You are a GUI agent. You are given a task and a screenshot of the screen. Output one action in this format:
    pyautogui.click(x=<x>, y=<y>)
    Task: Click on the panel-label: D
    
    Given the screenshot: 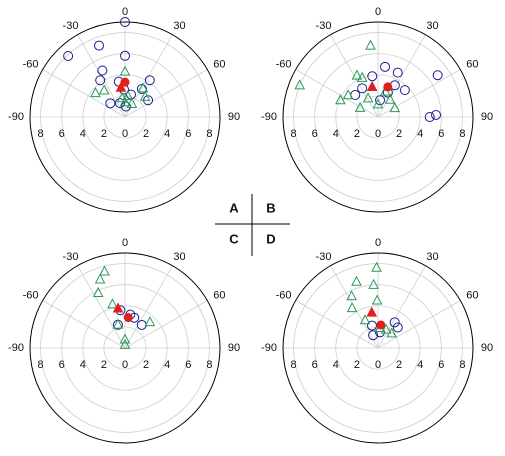 What is the action you would take?
    pyautogui.click(x=270, y=238)
    